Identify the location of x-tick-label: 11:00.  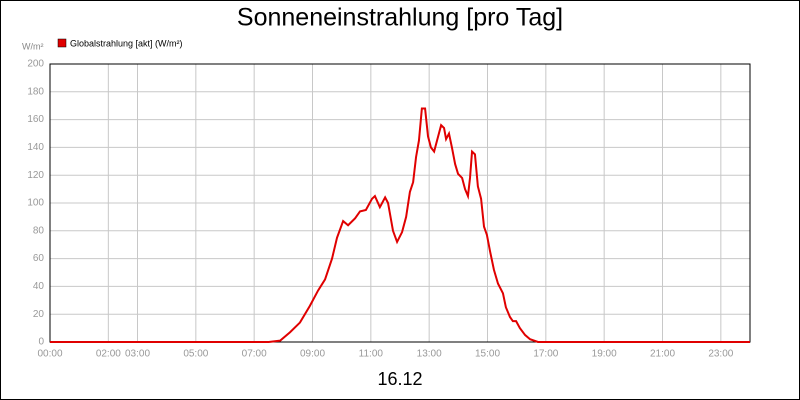
(371, 354).